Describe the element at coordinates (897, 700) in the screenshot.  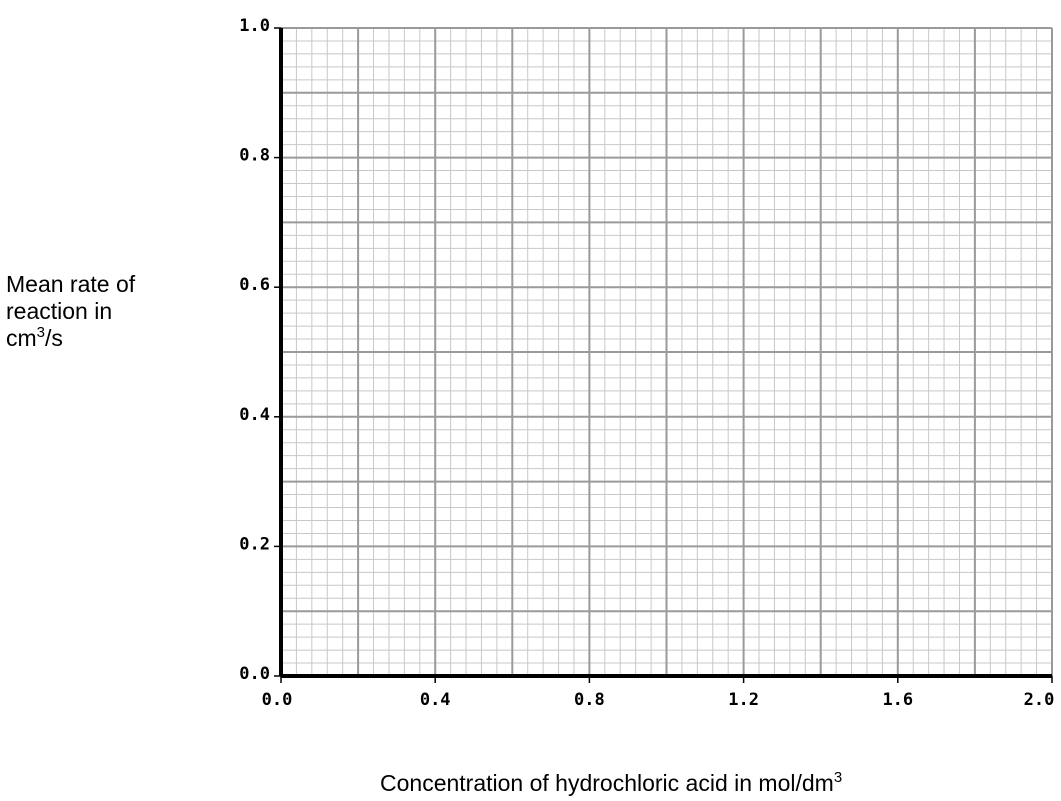
I see `x-tick-label: 1.6` at that location.